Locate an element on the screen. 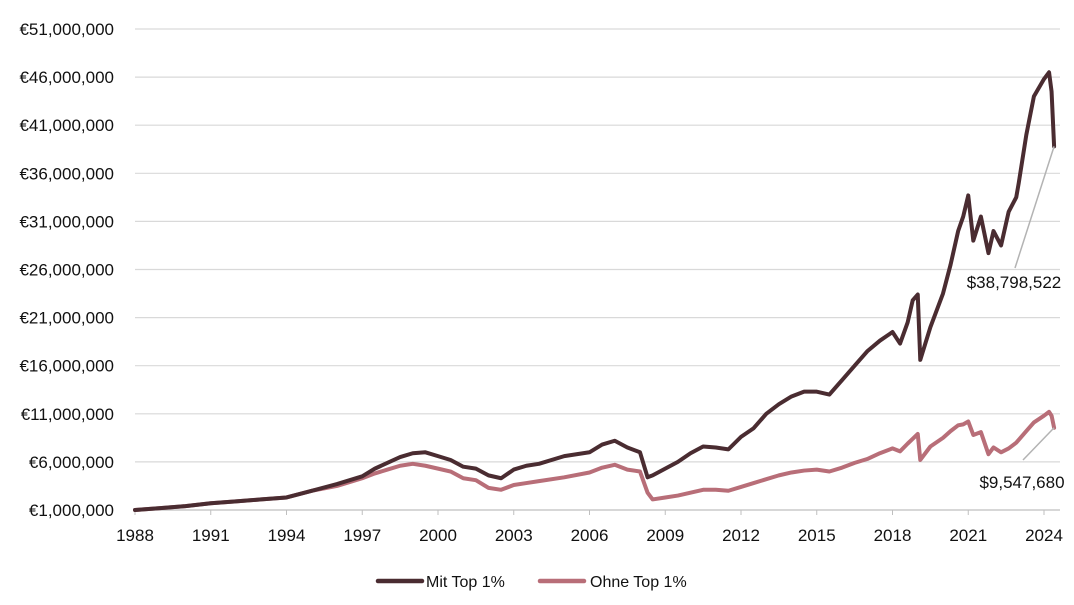  x-tick-label: 2000 is located at coordinates (438, 535).